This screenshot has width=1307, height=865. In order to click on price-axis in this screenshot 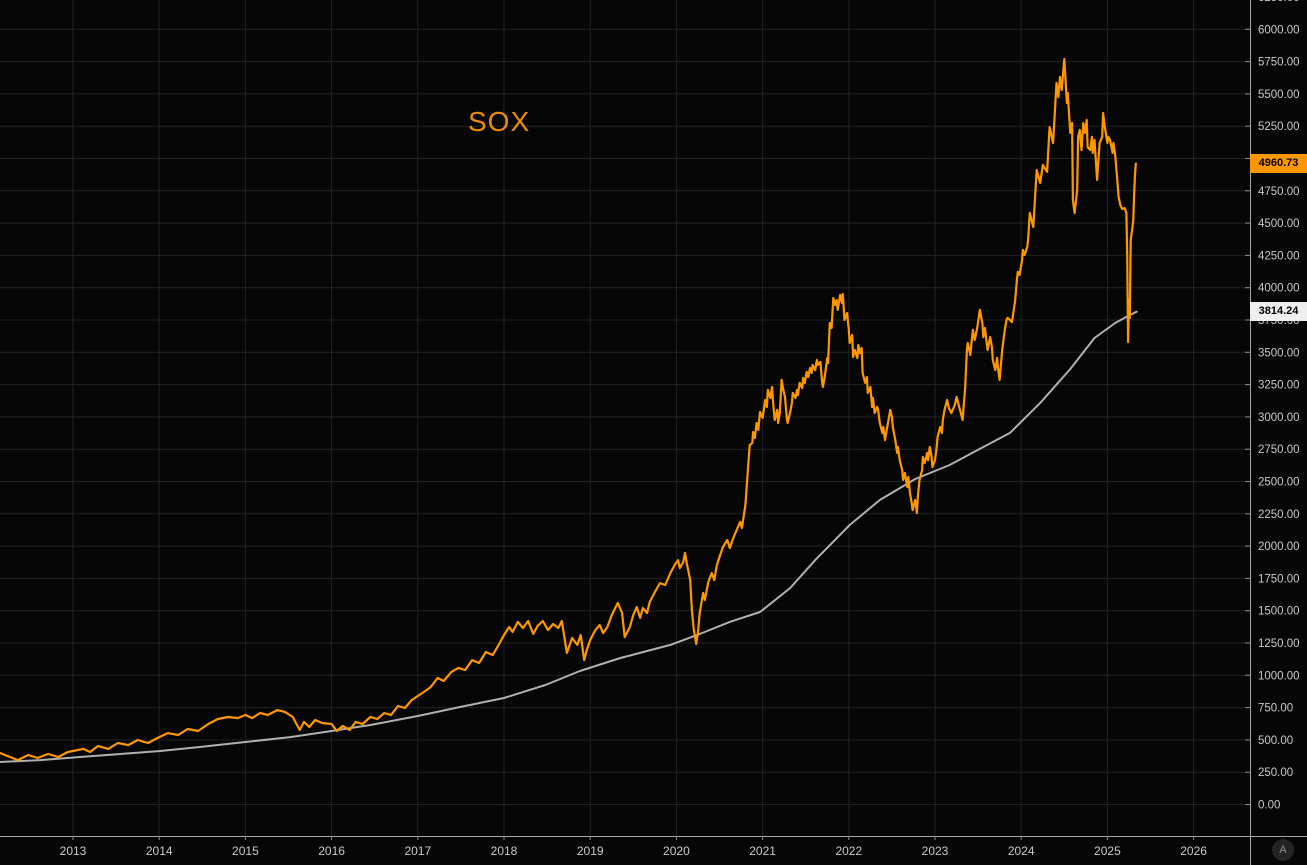, I will do `click(1279, 418)`.